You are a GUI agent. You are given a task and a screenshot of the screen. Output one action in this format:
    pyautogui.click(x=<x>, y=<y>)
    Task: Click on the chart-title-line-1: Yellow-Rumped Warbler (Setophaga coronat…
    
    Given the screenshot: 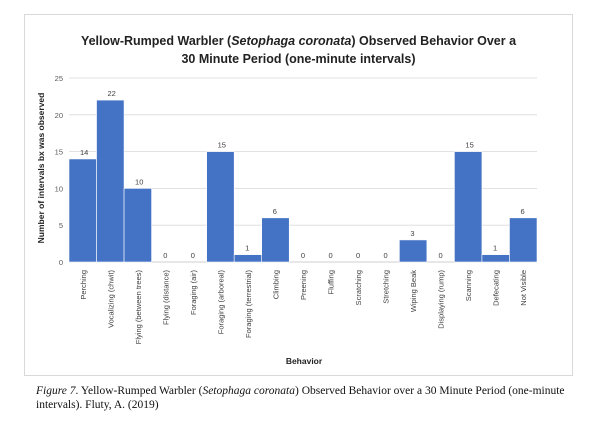 What is the action you would take?
    pyautogui.click(x=298, y=41)
    